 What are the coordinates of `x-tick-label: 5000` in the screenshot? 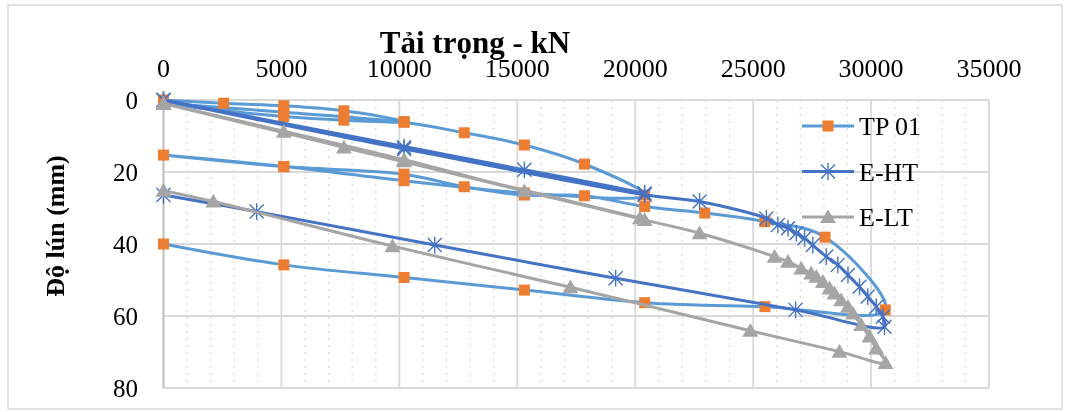 It's located at (281, 68).